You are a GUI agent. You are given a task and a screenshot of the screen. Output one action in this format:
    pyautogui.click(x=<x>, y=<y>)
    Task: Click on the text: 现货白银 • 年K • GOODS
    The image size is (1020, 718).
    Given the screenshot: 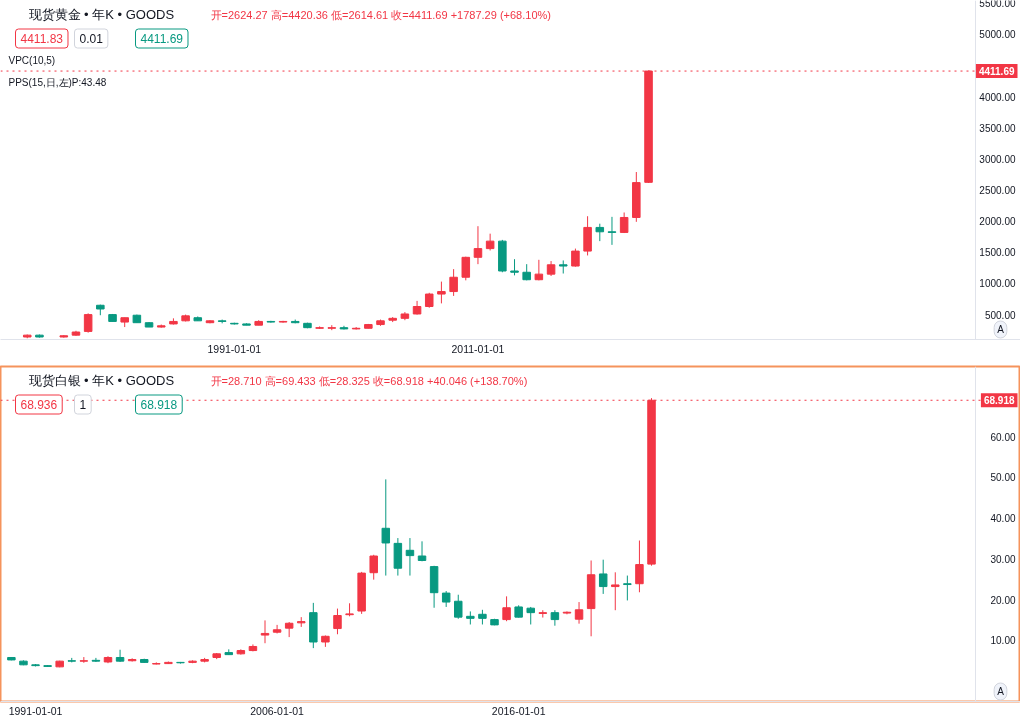 What is the action you would take?
    pyautogui.click(x=101, y=380)
    